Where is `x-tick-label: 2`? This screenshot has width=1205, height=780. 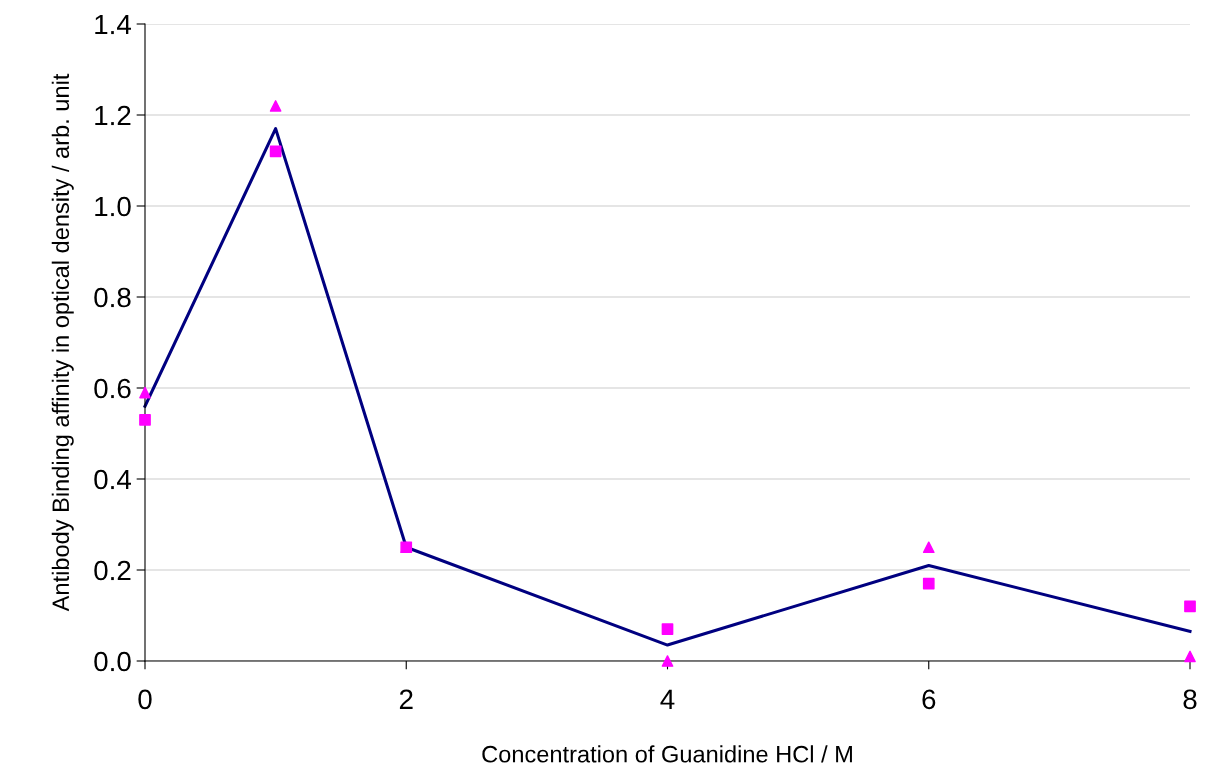
x-tick-label: 2 is located at coordinates (406, 699).